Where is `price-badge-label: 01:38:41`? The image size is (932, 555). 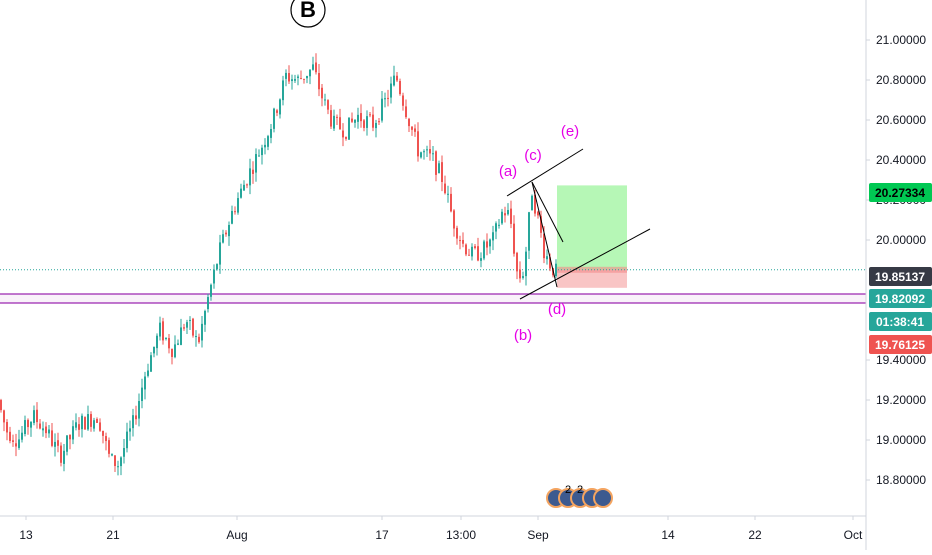 price-badge-label: 01:38:41 is located at coordinates (900, 322).